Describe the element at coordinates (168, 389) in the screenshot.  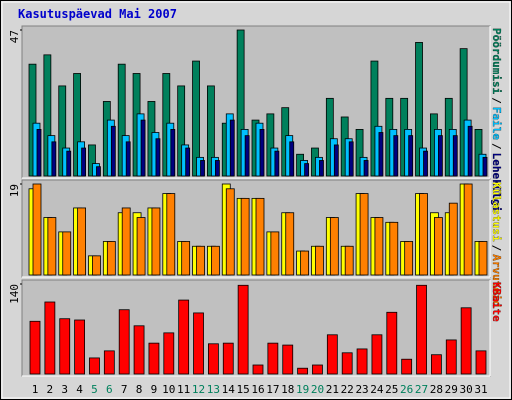
I see `x-tick-label: 10` at that location.